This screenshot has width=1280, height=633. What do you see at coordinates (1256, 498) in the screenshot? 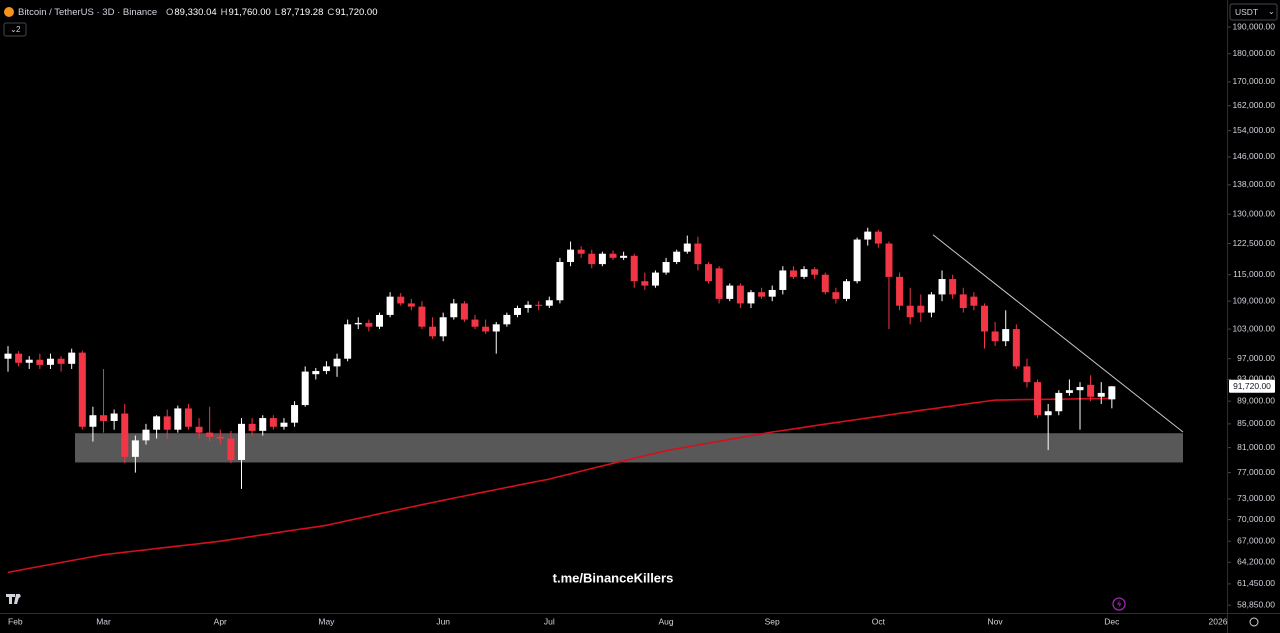
I see `y-tick-label: 73,000.00` at bounding box center [1256, 498].